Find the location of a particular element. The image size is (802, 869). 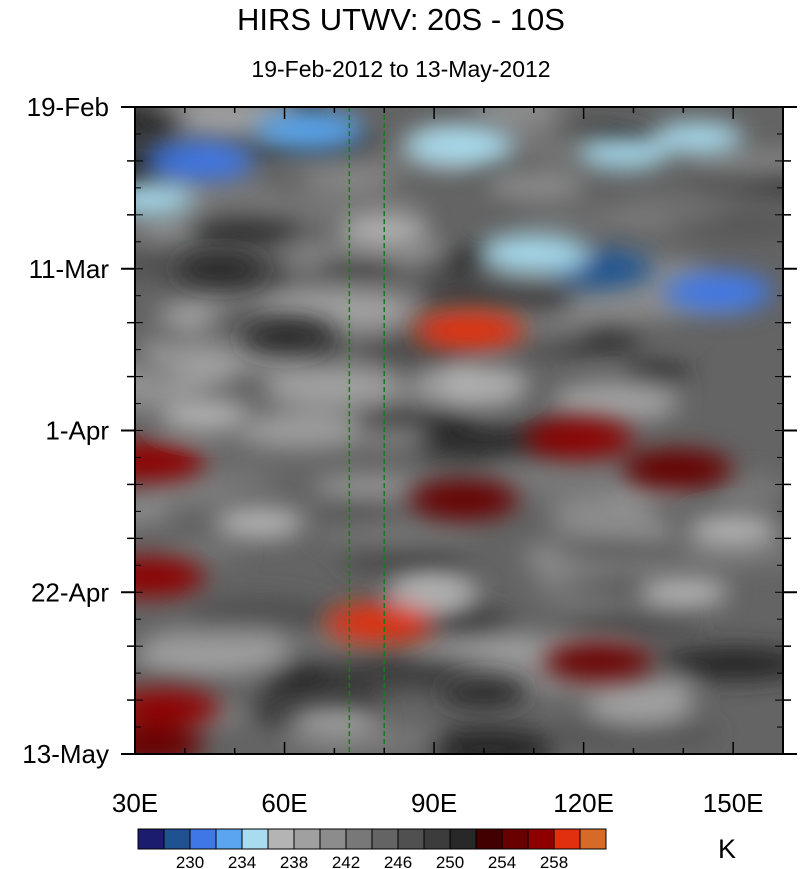

x-tick-label: 30E is located at coordinates (135, 803).